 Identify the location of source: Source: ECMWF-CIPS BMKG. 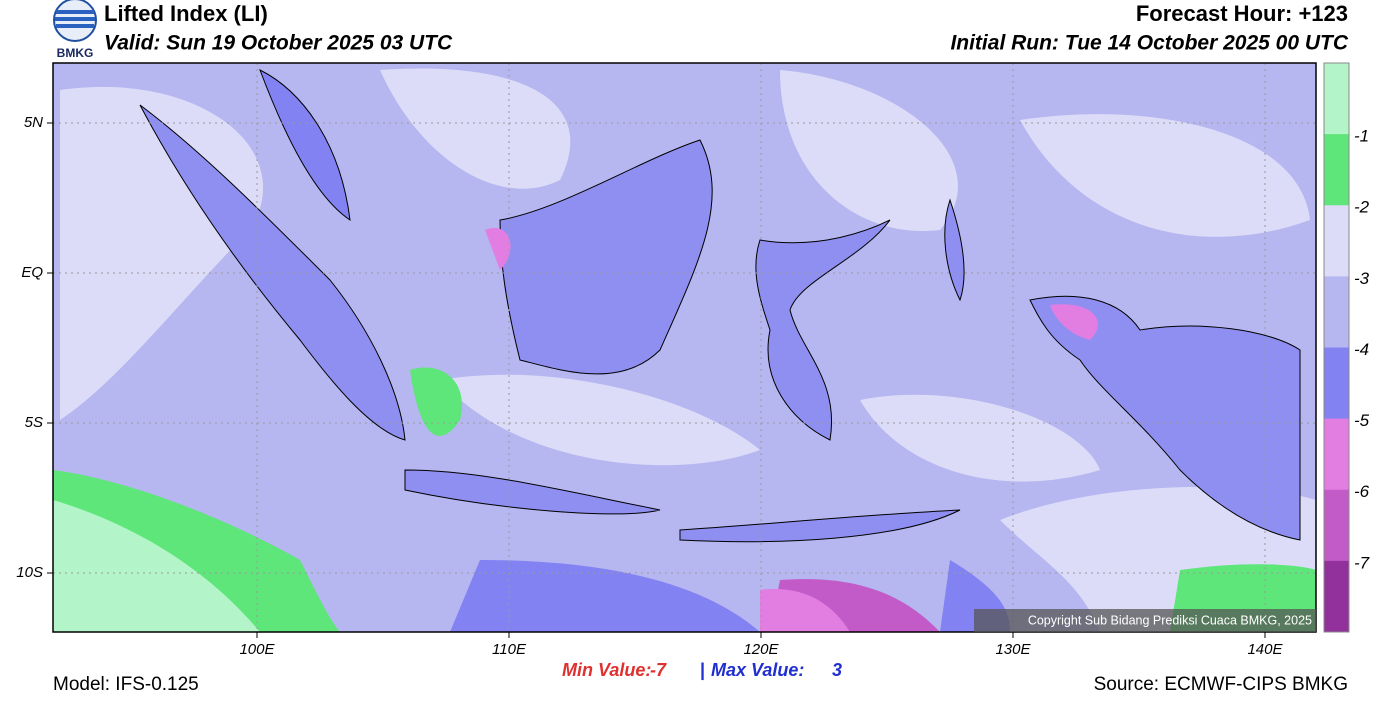
(1221, 684).